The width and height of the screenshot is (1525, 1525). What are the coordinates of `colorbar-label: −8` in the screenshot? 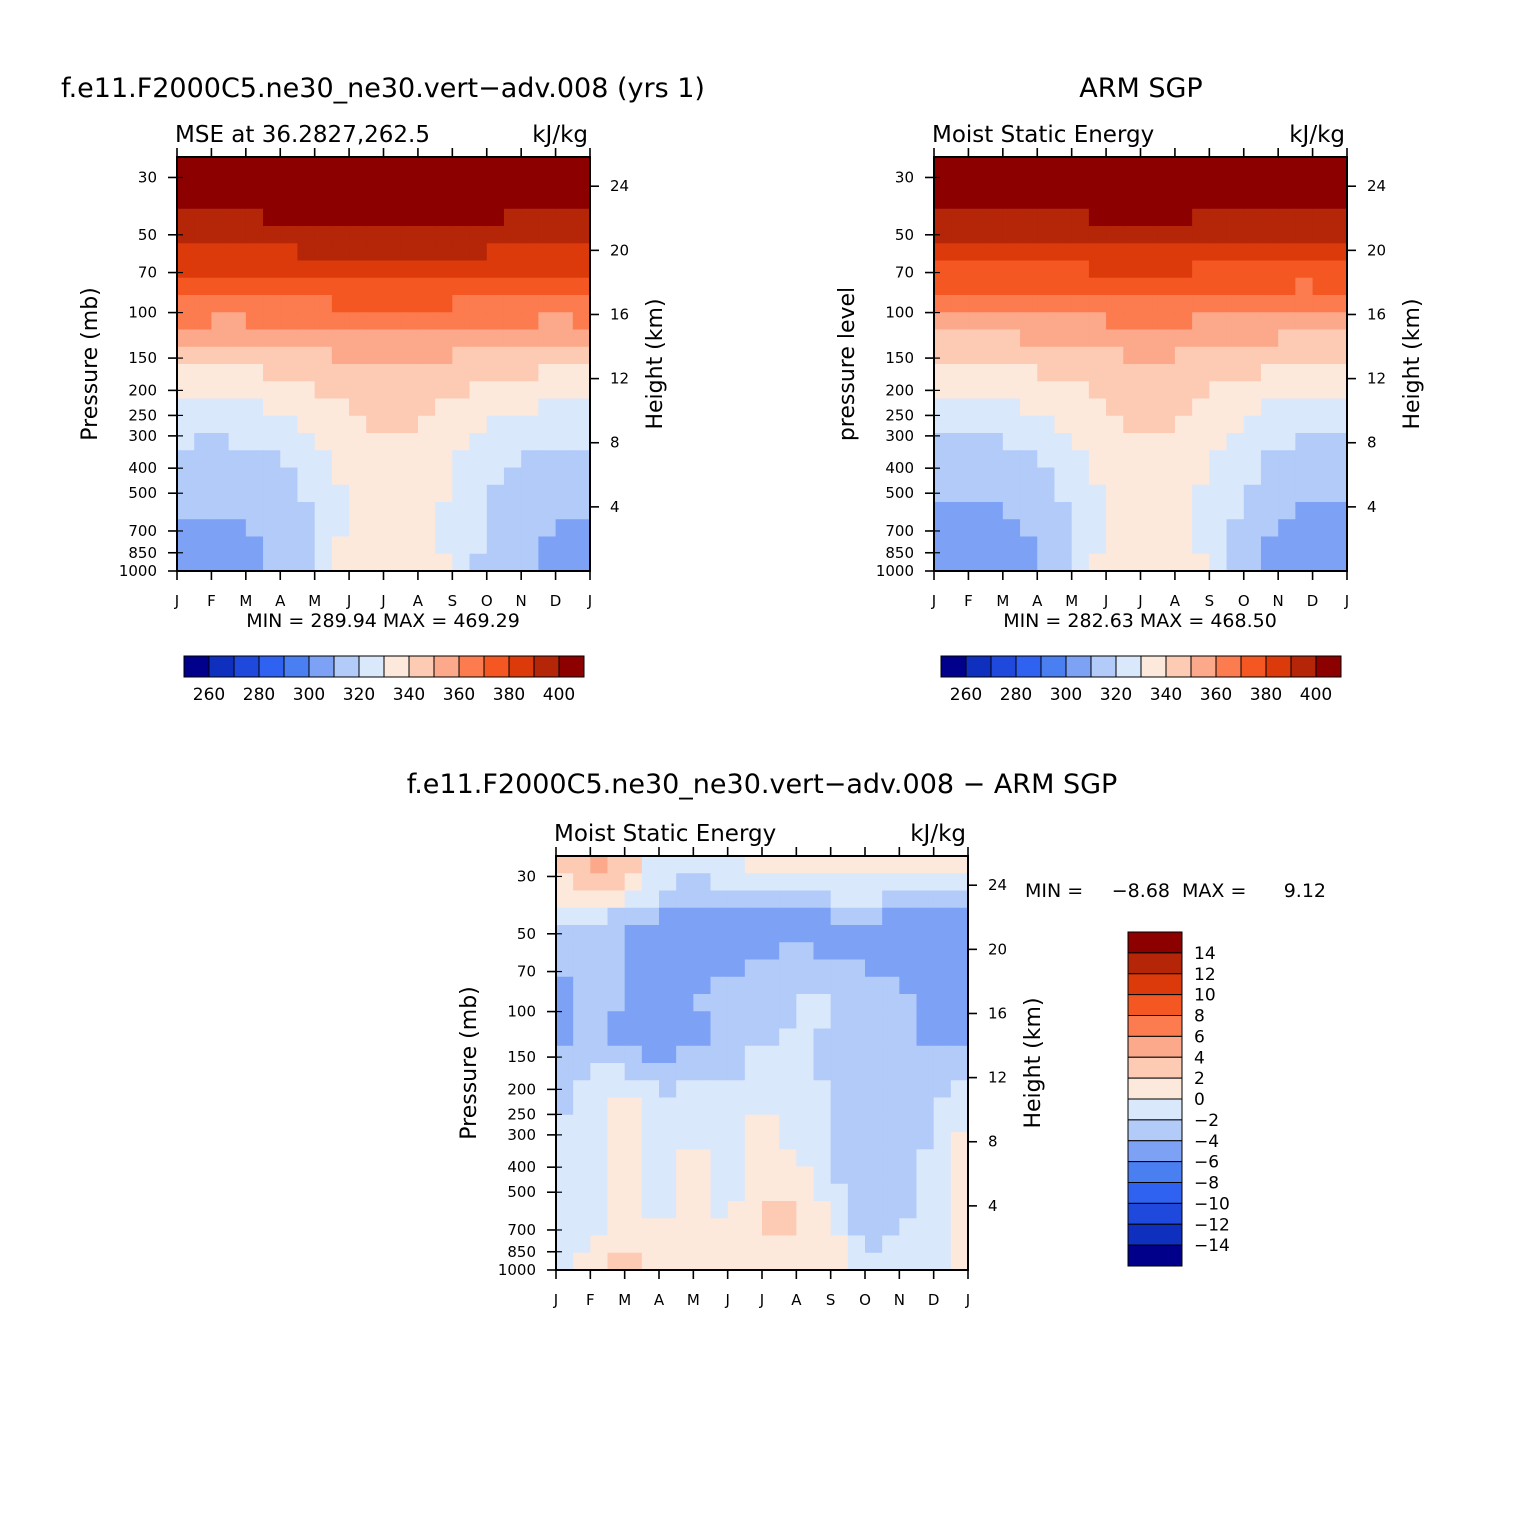 It's located at (1206, 1184).